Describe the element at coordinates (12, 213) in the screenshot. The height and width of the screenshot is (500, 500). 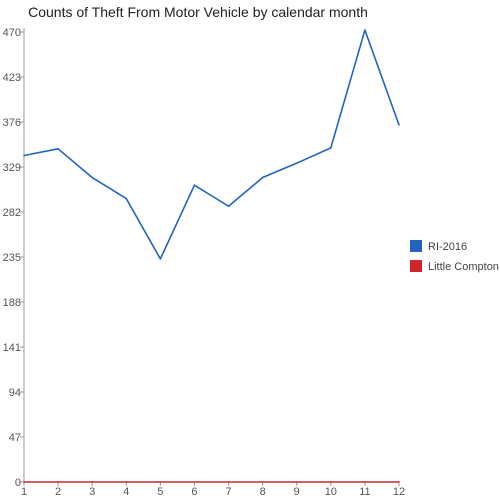
I see `y-tick-label: 282` at that location.